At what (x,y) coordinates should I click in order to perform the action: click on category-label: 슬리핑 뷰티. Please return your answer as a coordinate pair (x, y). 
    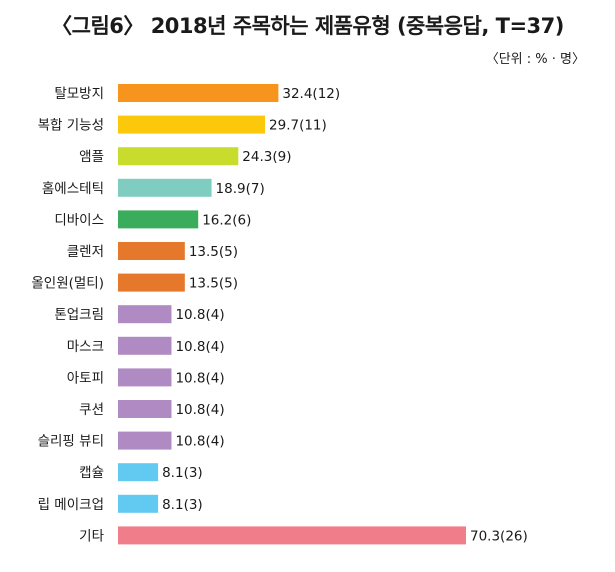
    Looking at the image, I should click on (71, 442).